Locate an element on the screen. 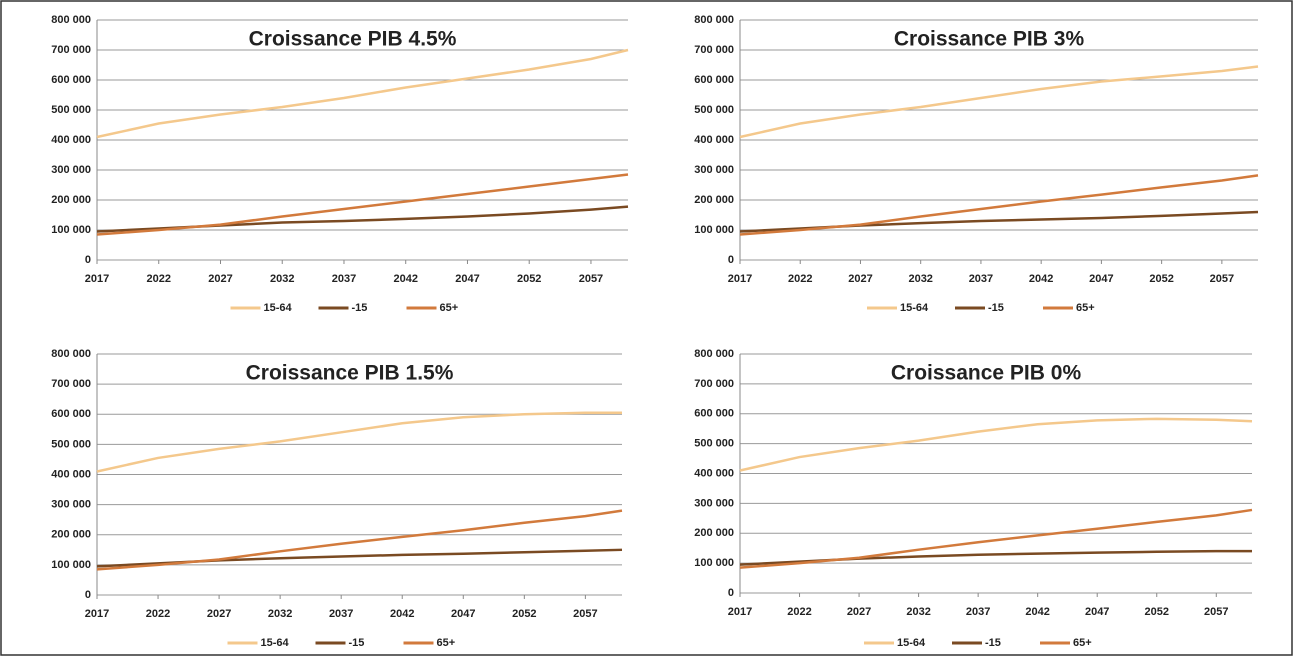 The width and height of the screenshot is (1293, 656). chart-title: Croissance PIB 4.5% is located at coordinates (353, 39).